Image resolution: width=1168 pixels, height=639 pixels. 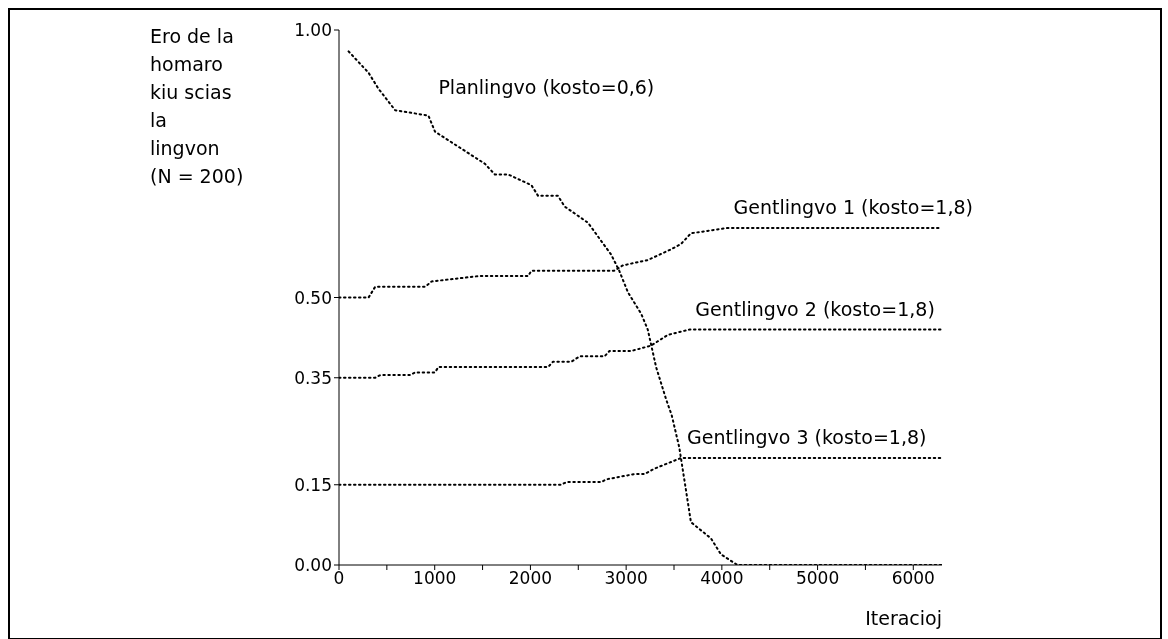 I want to click on series-label: Gentlingvo 2 (kosto=1,8), so click(x=815, y=308).